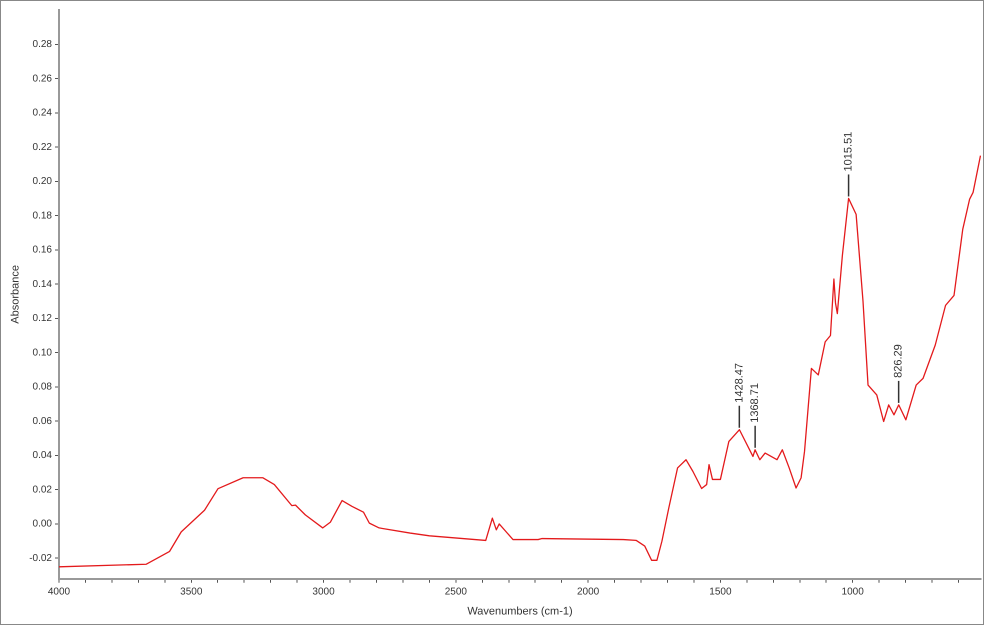 The height and width of the screenshot is (625, 984). What do you see at coordinates (42, 182) in the screenshot?
I see `y-tick-label: 0.20` at bounding box center [42, 182].